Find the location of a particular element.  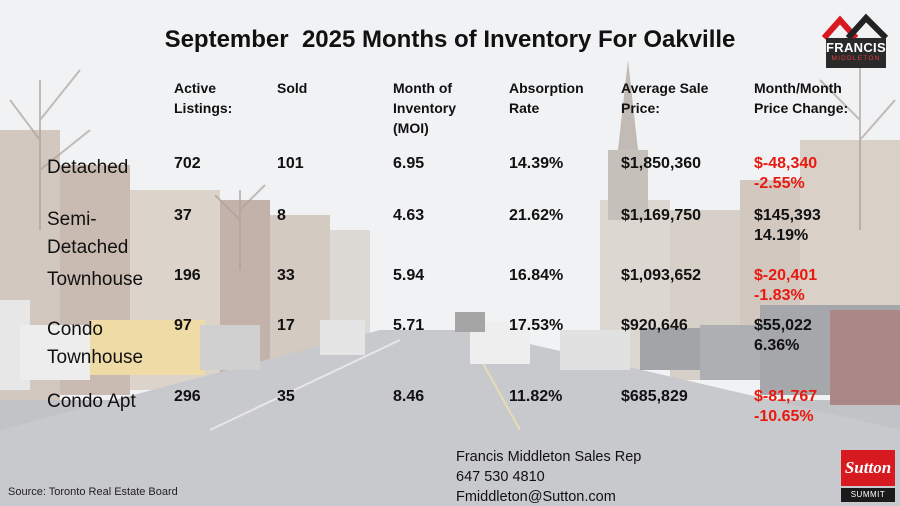

cell-moi: 5.94 is located at coordinates (409, 275).